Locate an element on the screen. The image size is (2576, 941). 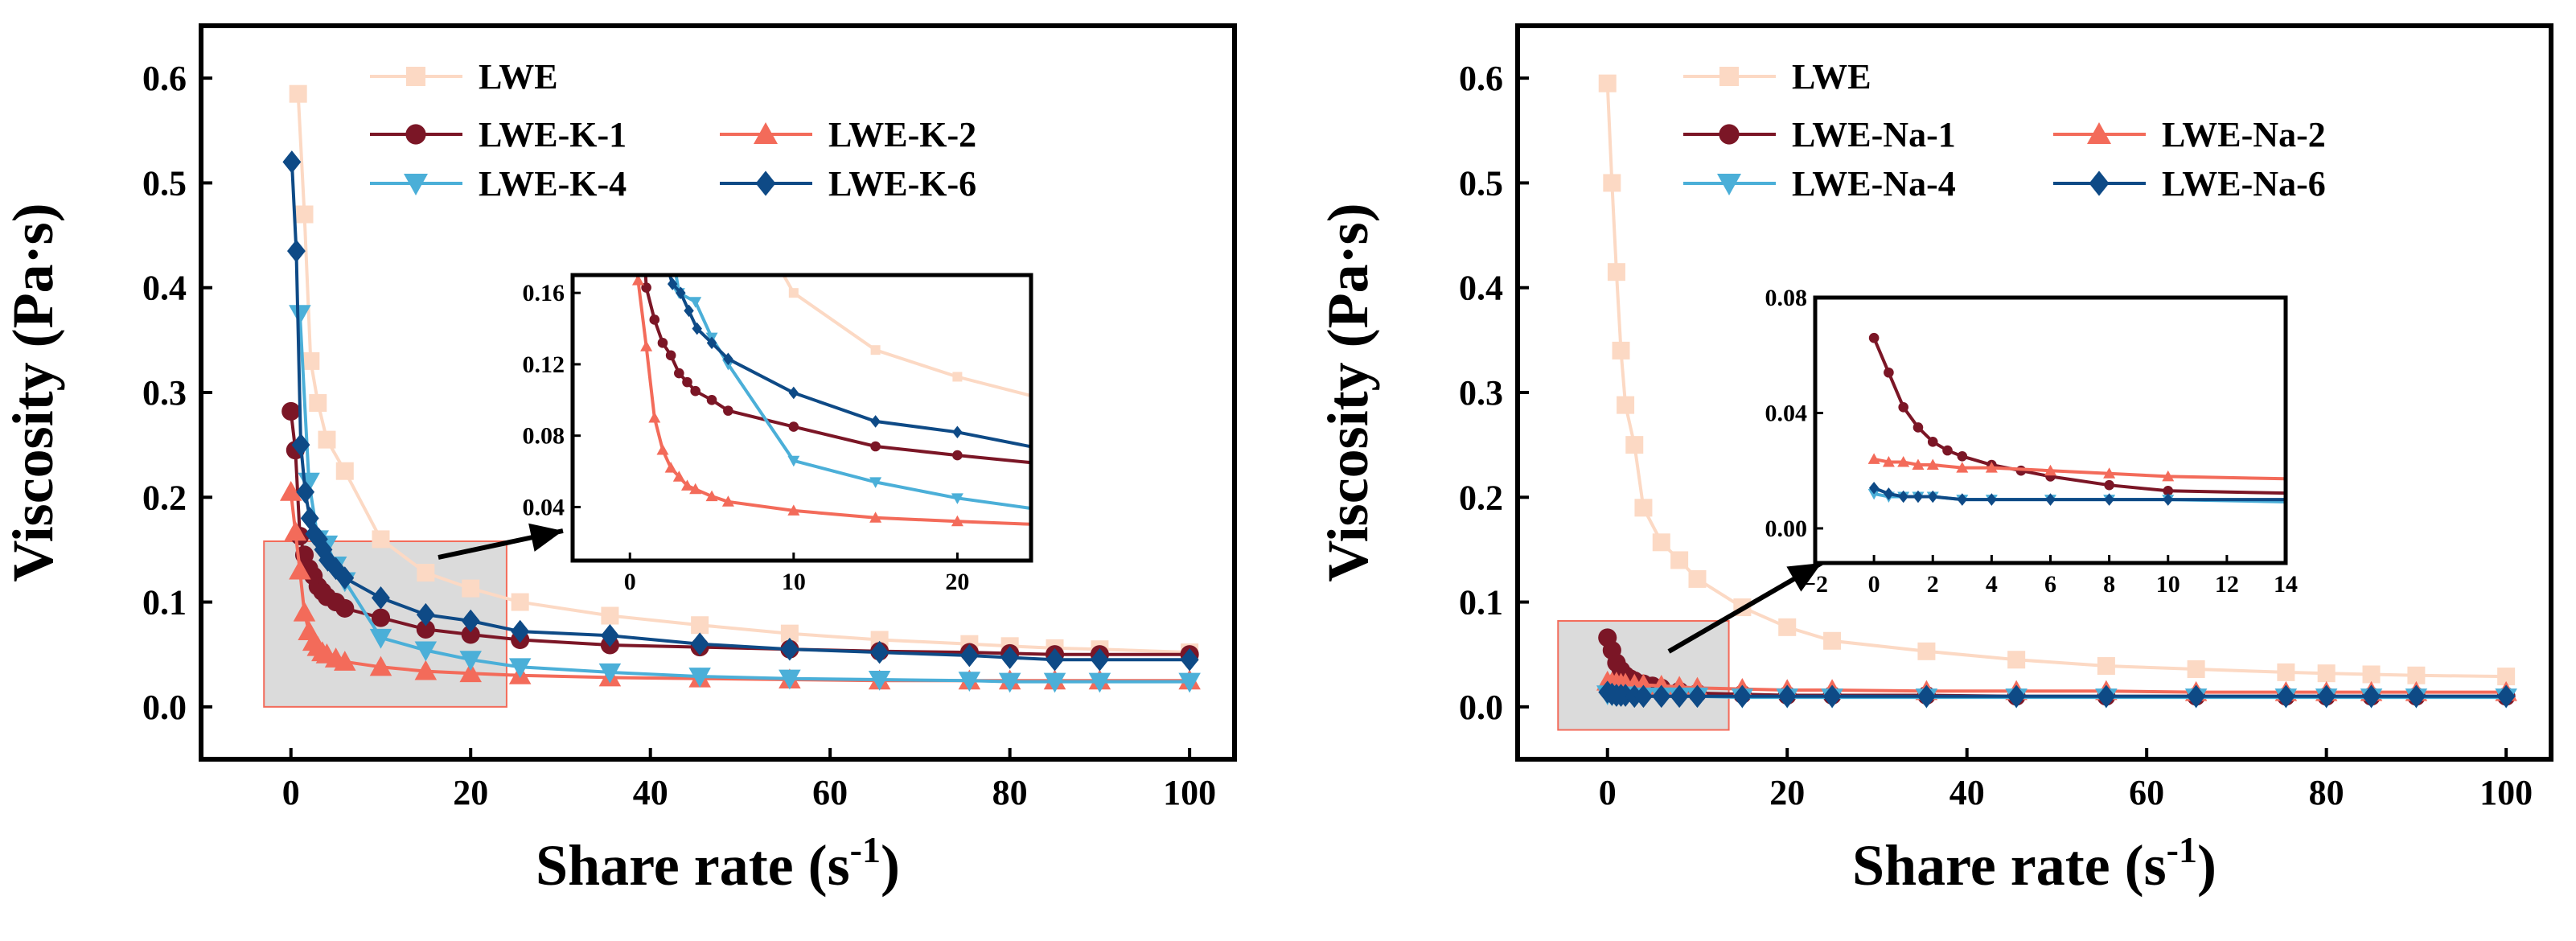
y-tick-label: 0.2 is located at coordinates (1481, 498).